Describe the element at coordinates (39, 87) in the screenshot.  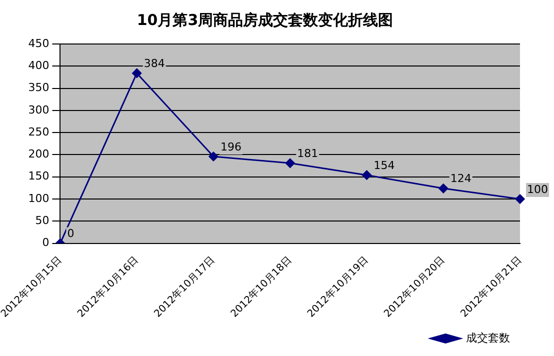
I see `y-tick-label: 350` at that location.